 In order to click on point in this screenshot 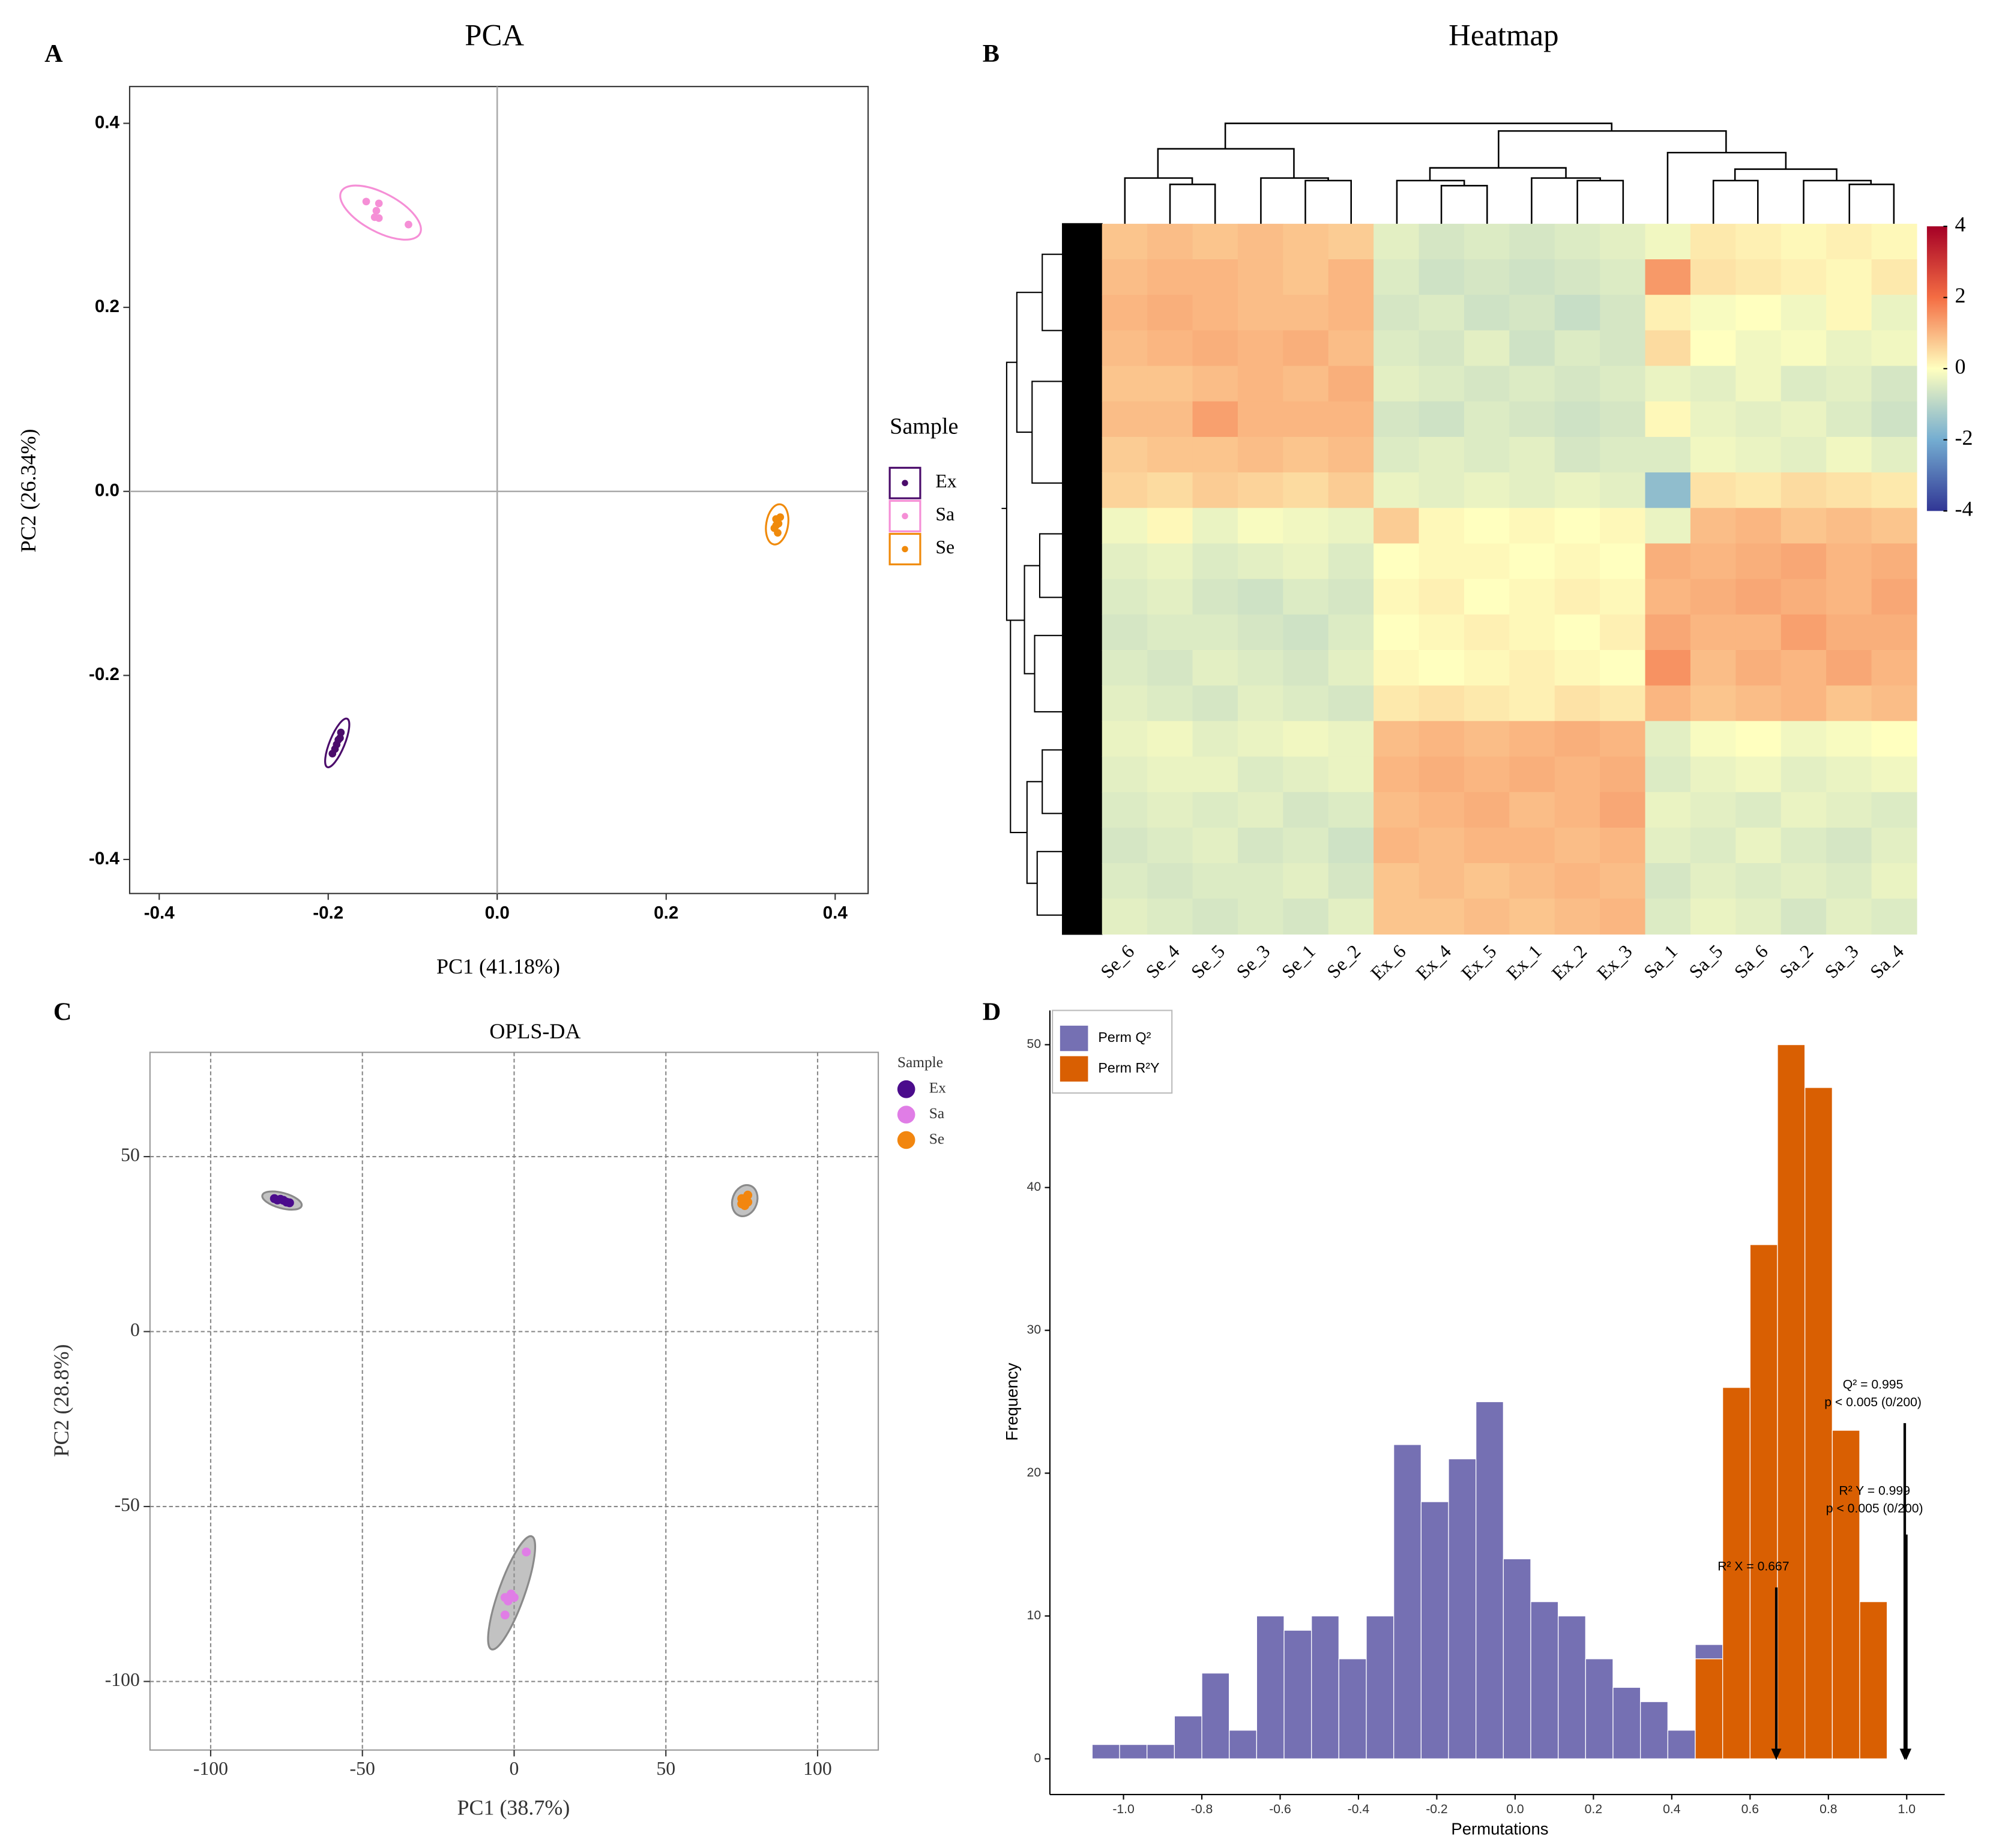, I will do `click(745, 1198)`.